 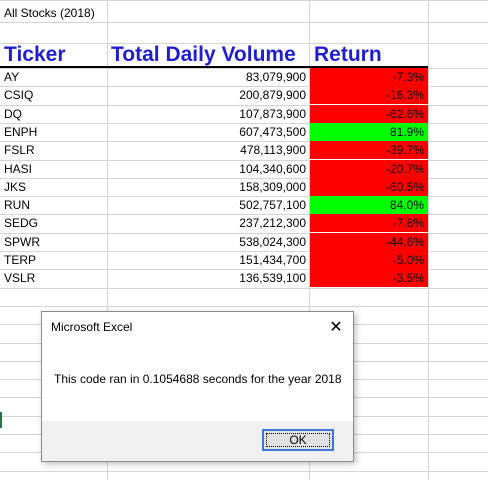 I want to click on ticker-cell: CSIQ, so click(x=19, y=95).